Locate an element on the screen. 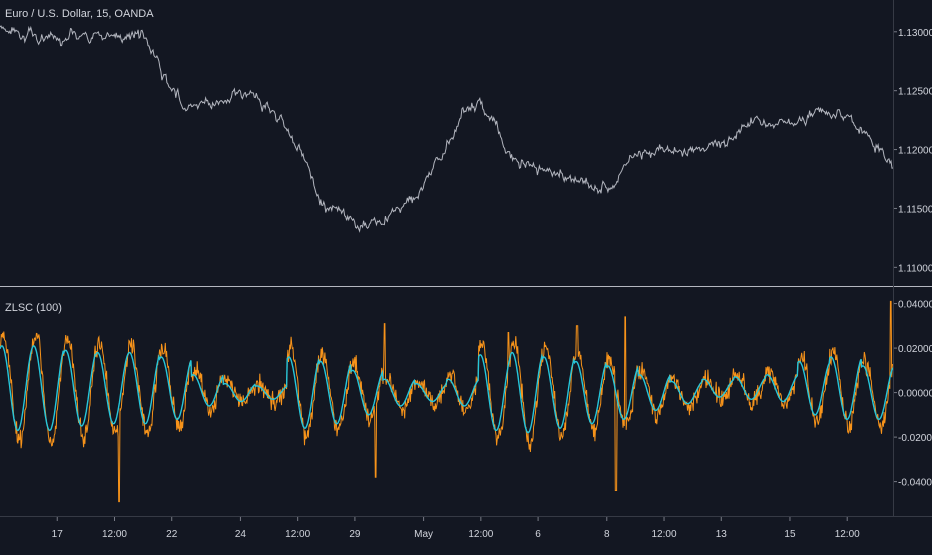 The image size is (932, 555). oscillator-y-tick-label: -0.04000 is located at coordinates (915, 483).